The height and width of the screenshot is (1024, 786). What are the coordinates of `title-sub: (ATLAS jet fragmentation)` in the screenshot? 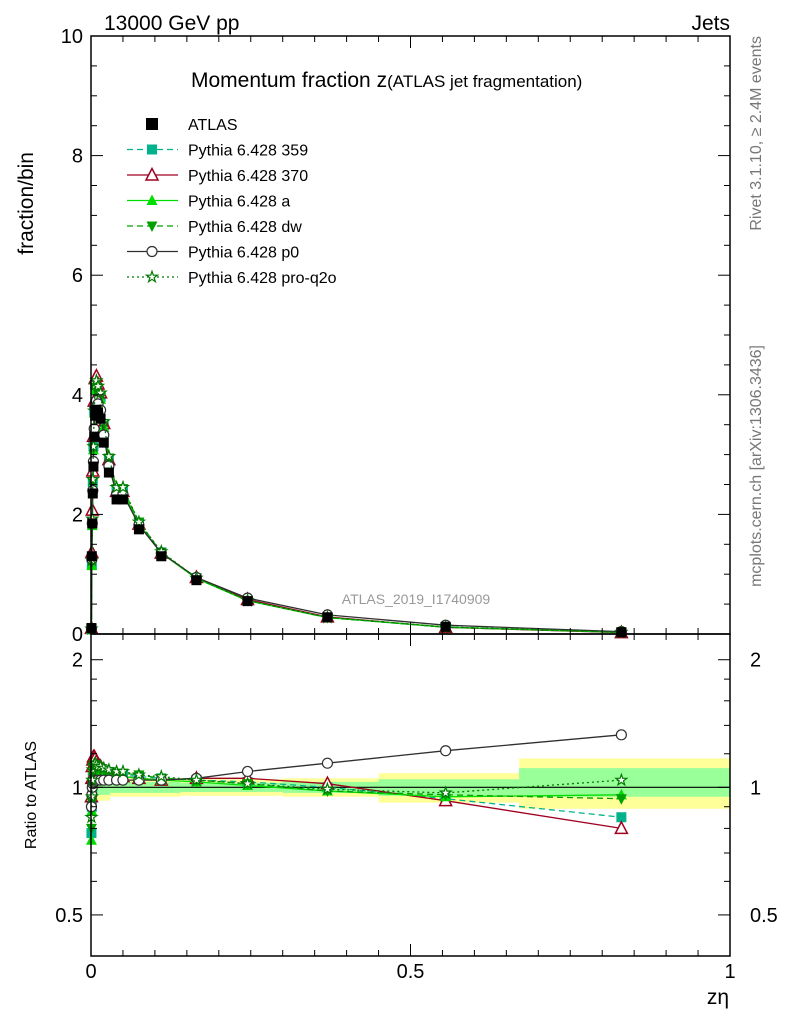 It's located at (484, 81).